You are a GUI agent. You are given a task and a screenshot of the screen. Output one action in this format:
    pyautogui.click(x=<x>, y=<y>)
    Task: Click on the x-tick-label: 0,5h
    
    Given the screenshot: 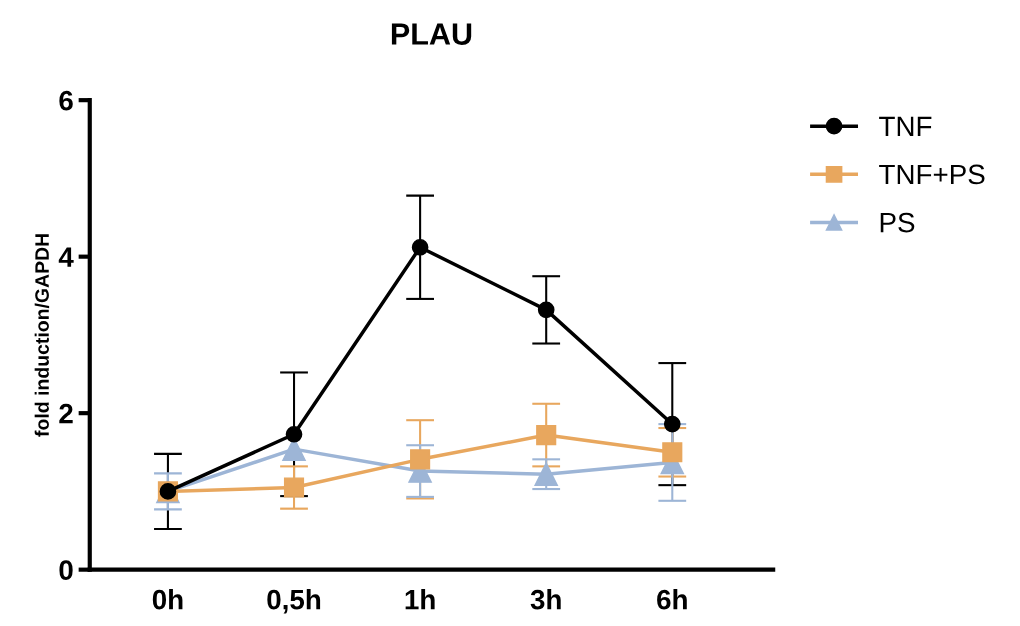 What is the action you would take?
    pyautogui.click(x=294, y=601)
    